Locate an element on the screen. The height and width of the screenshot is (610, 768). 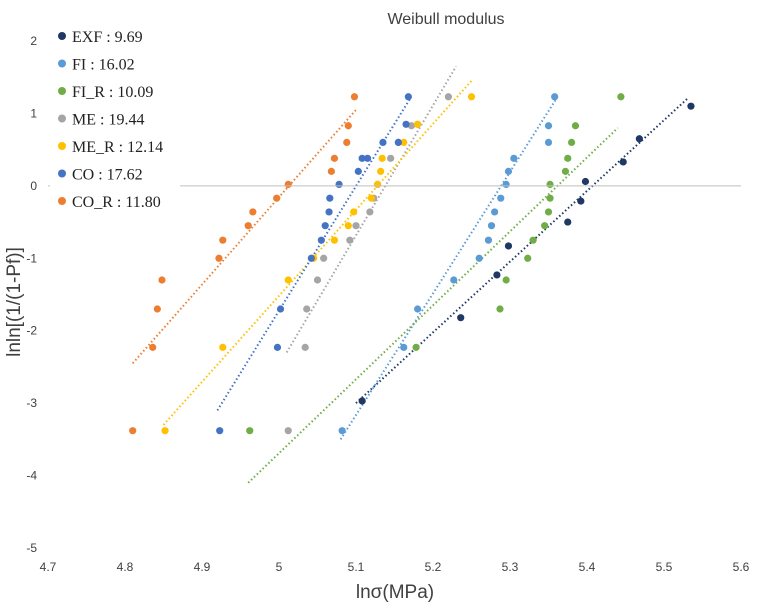
legend-entry: FI_R : 10.09 is located at coordinates (112, 92).